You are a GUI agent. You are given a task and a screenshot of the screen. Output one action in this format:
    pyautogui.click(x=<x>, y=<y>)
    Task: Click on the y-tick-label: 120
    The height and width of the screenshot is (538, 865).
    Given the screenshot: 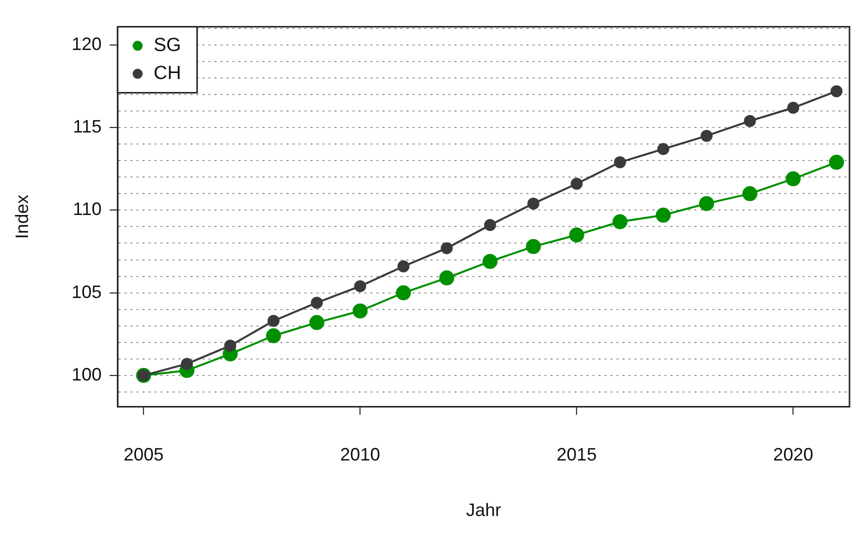 What is the action you would take?
    pyautogui.click(x=87, y=44)
    